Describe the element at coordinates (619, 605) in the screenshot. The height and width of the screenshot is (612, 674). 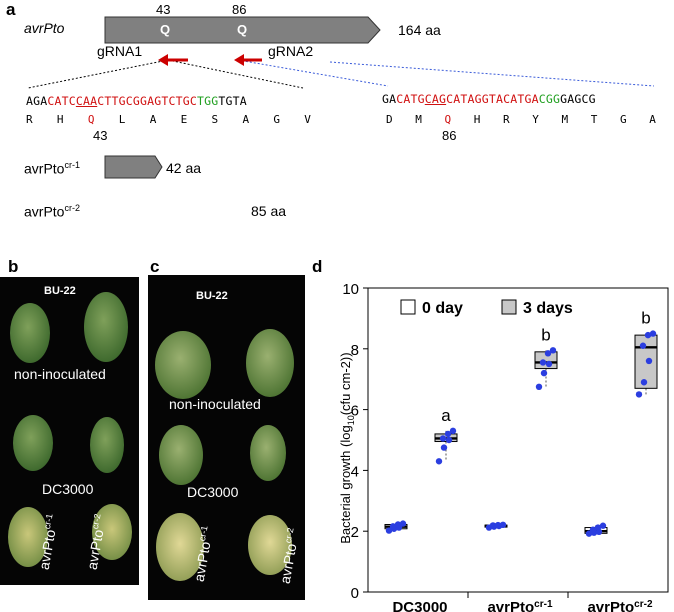
I see `x-category-label: avrPtocr-2` at that location.